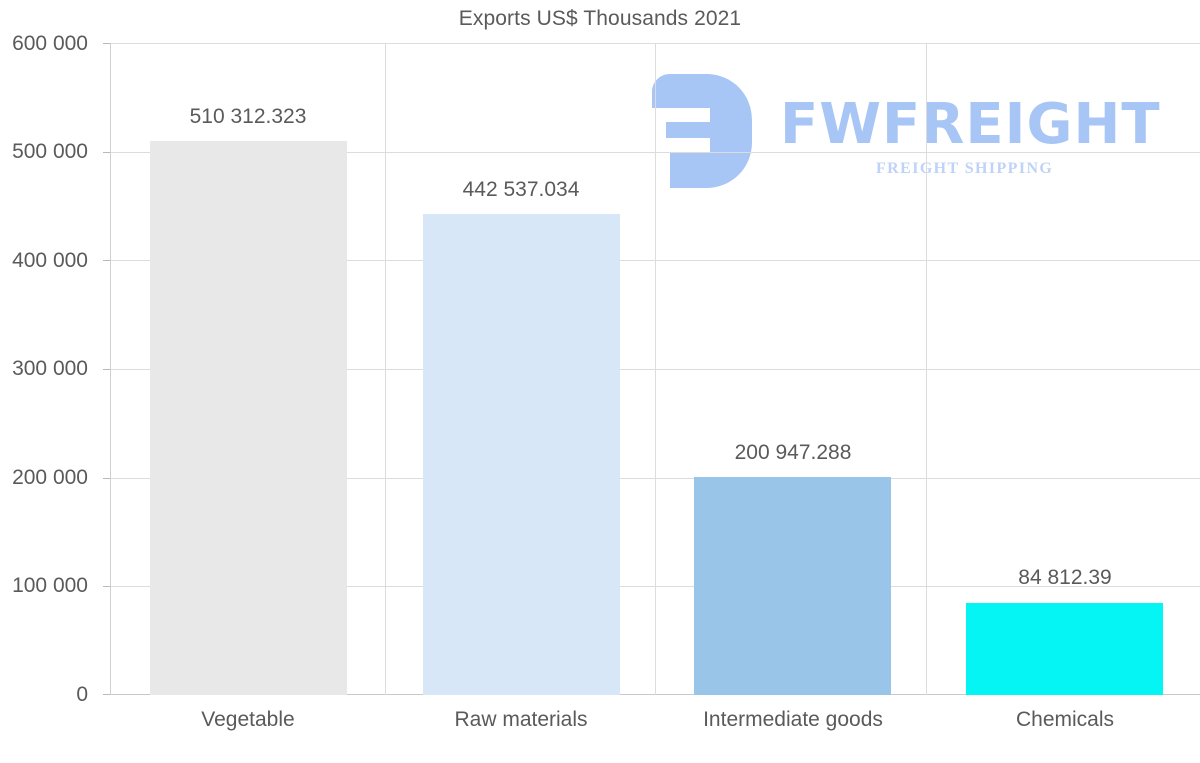 The height and width of the screenshot is (763, 1200). I want to click on y-tick-label-100000: 100 000, so click(50, 585).